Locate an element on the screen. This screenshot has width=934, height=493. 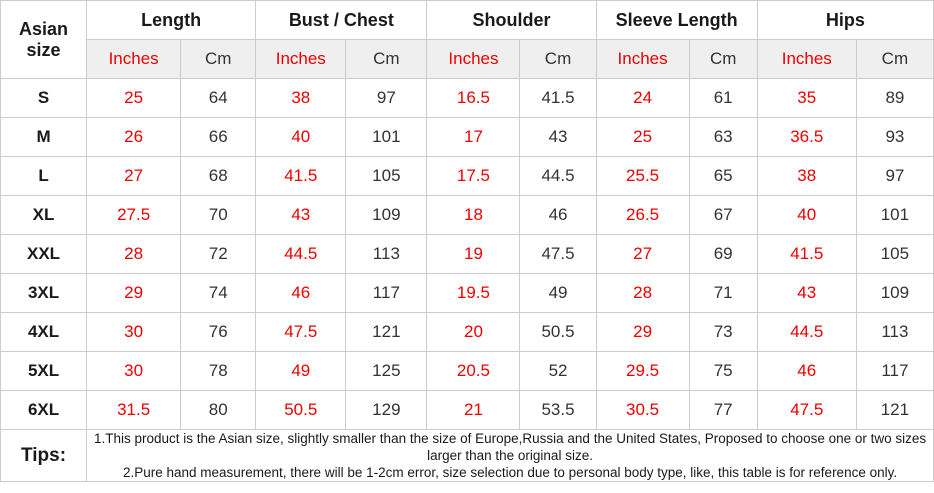
table-row: 3XL 29 74 46 117 19.5 49 28 71 43 109 is located at coordinates (467, 293).